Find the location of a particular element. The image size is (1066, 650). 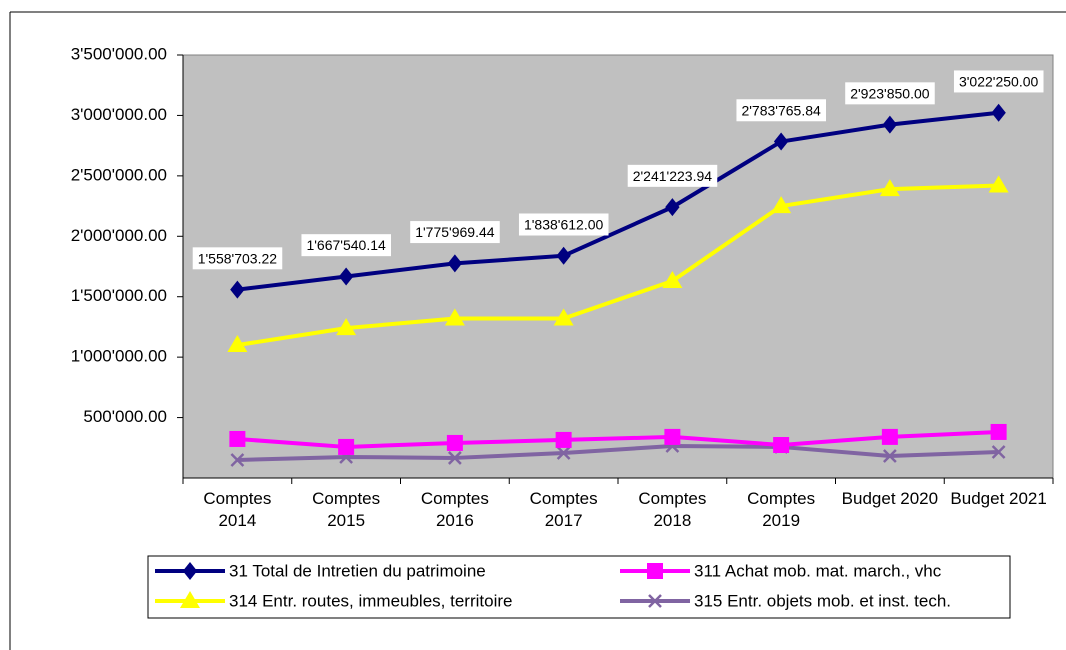

legend-label: 31 Total de Intretien du patrimoine is located at coordinates (357, 570).